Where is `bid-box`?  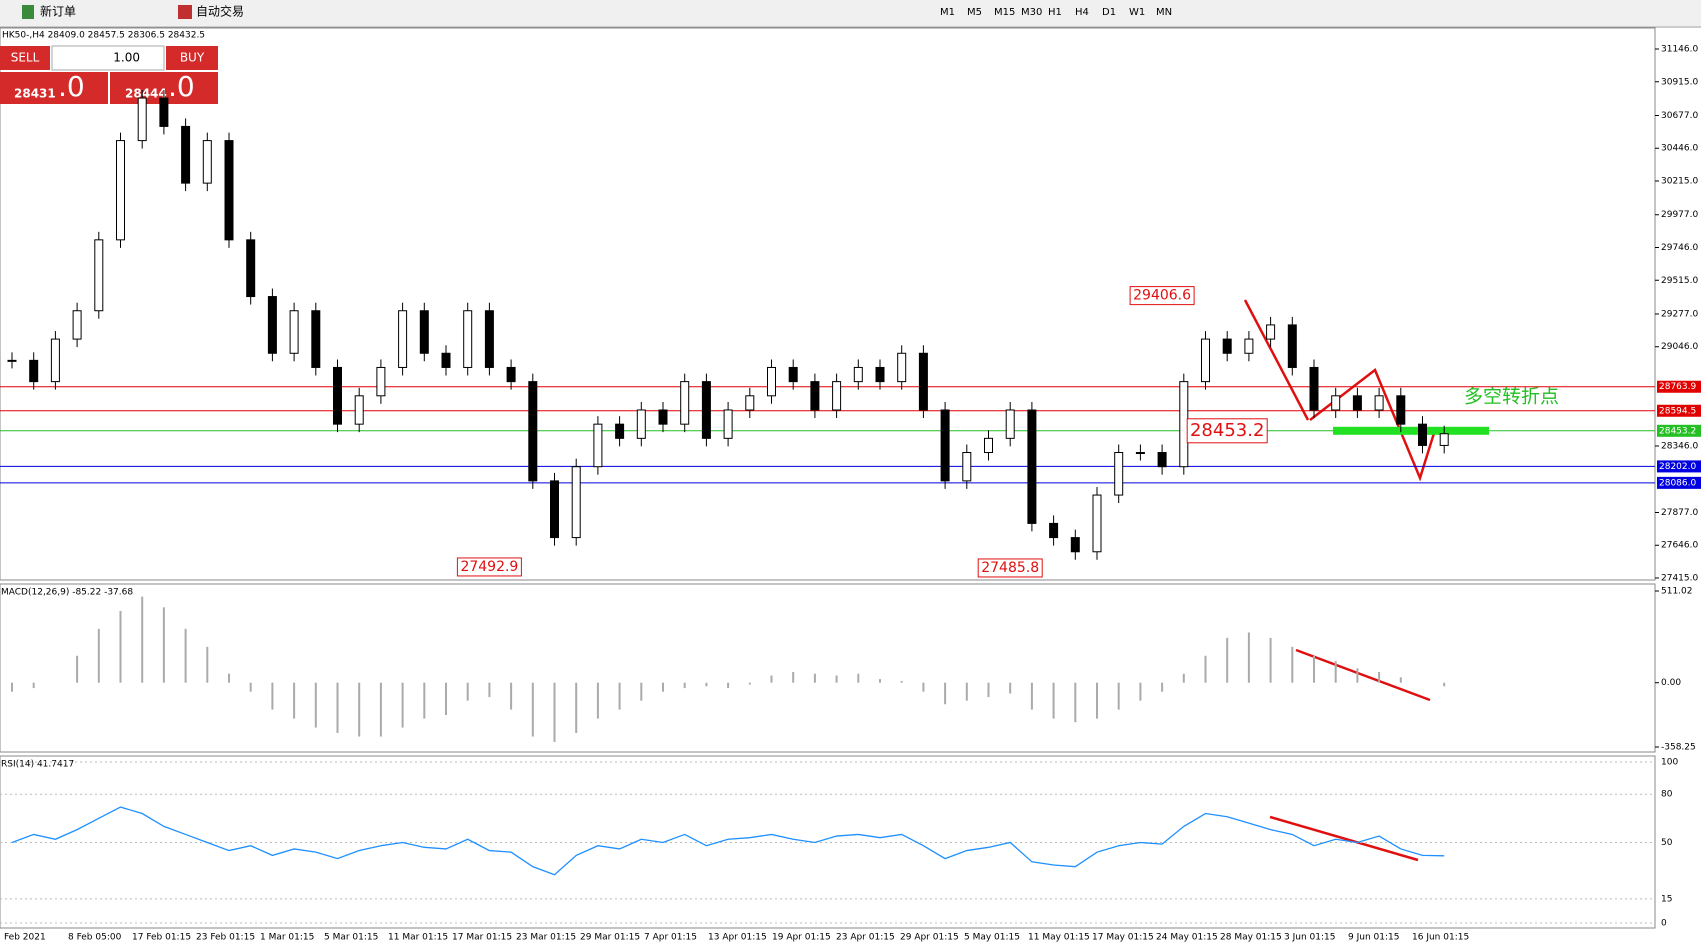 bid-box is located at coordinates (54, 88).